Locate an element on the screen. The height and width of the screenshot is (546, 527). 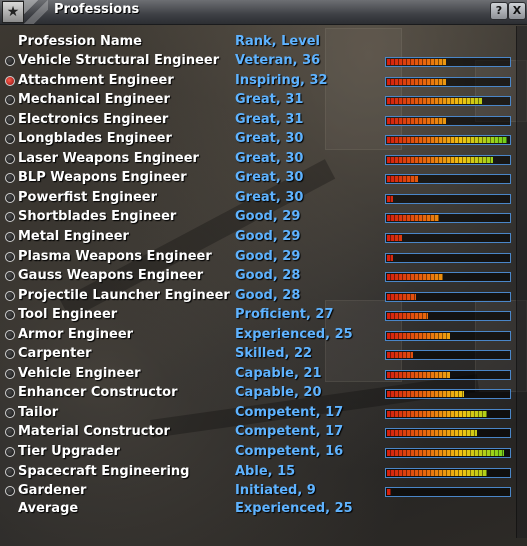
profession-row: Tier Upgrader Competent, 16 is located at coordinates (260, 452).